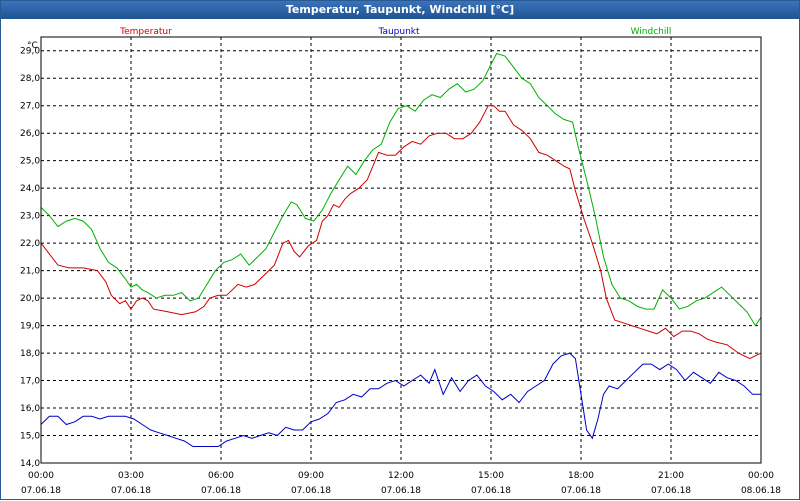 The height and width of the screenshot is (501, 800). What do you see at coordinates (221, 476) in the screenshot?
I see `x-tick-time: 06:00` at bounding box center [221, 476].